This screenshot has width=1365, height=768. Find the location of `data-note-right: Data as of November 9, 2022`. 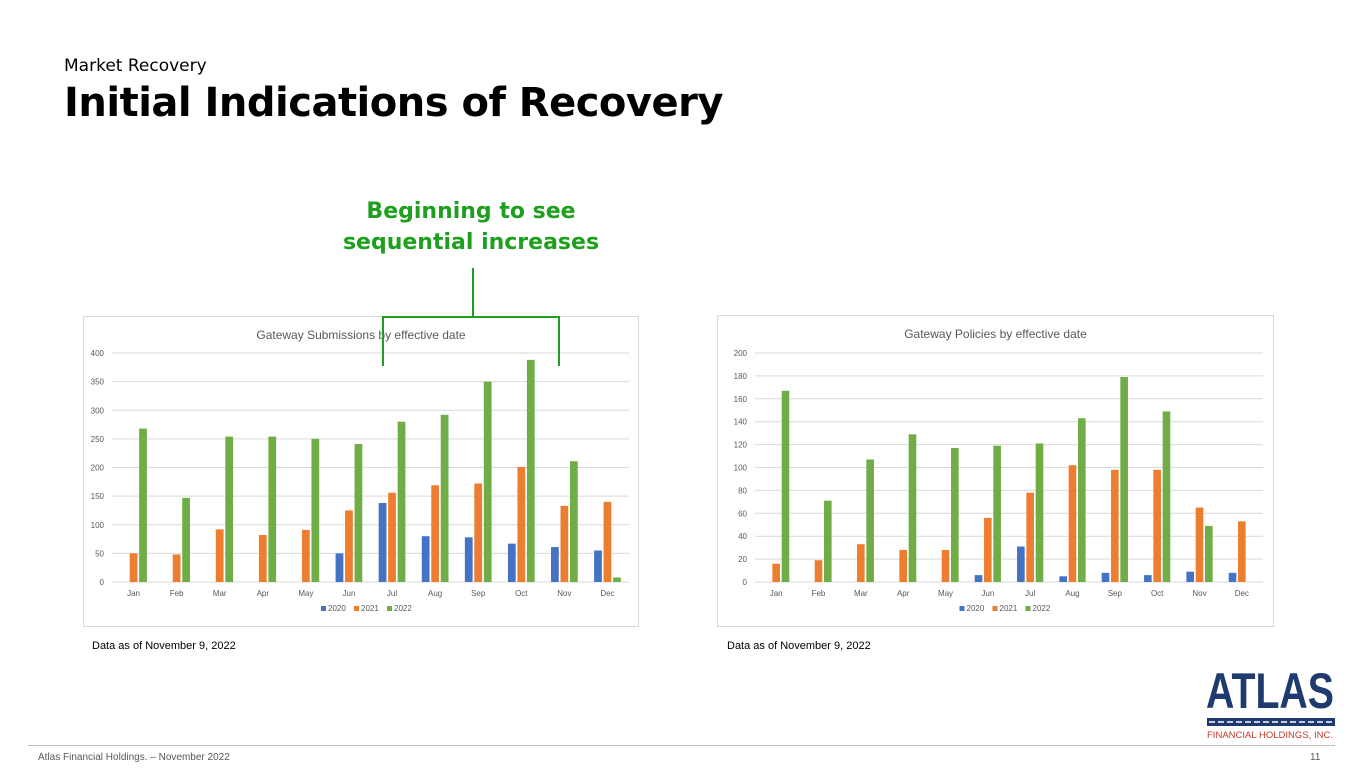

data-note-right: Data as of November 9, 2022 is located at coordinates (799, 646).